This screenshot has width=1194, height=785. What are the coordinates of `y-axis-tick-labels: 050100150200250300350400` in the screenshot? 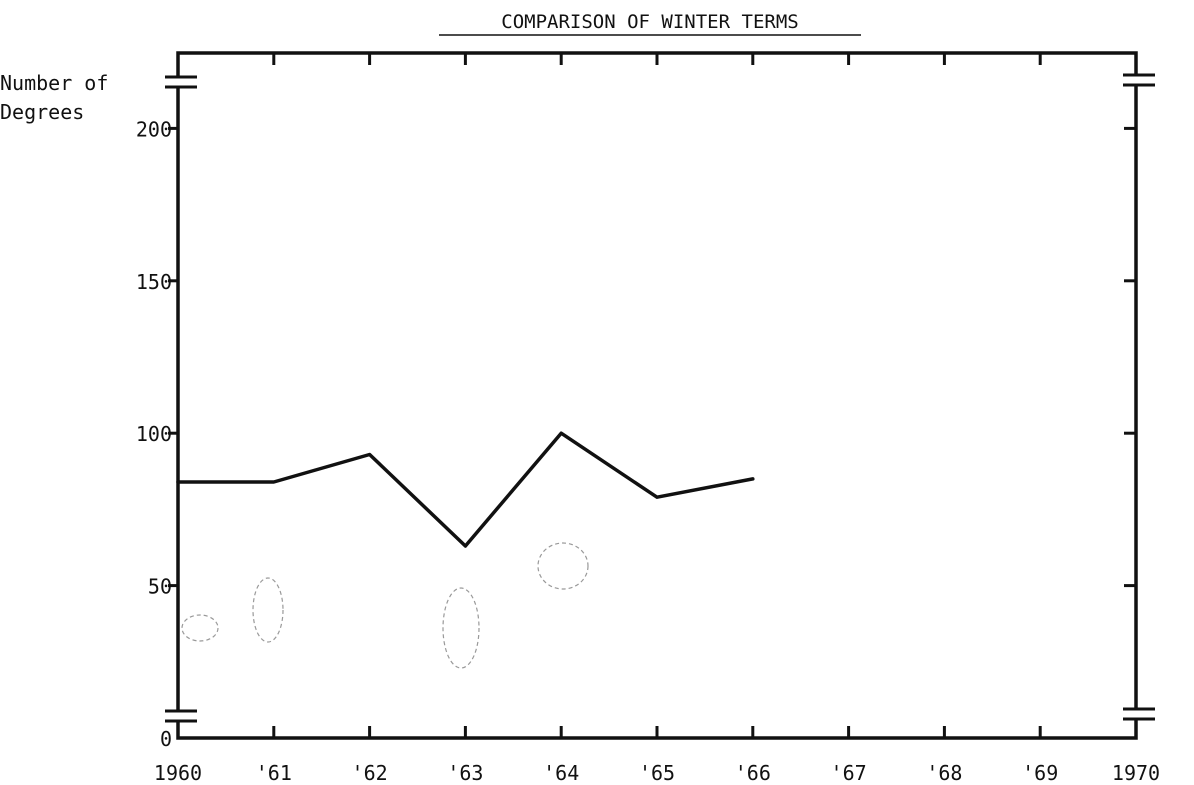 It's located at (154, 434).